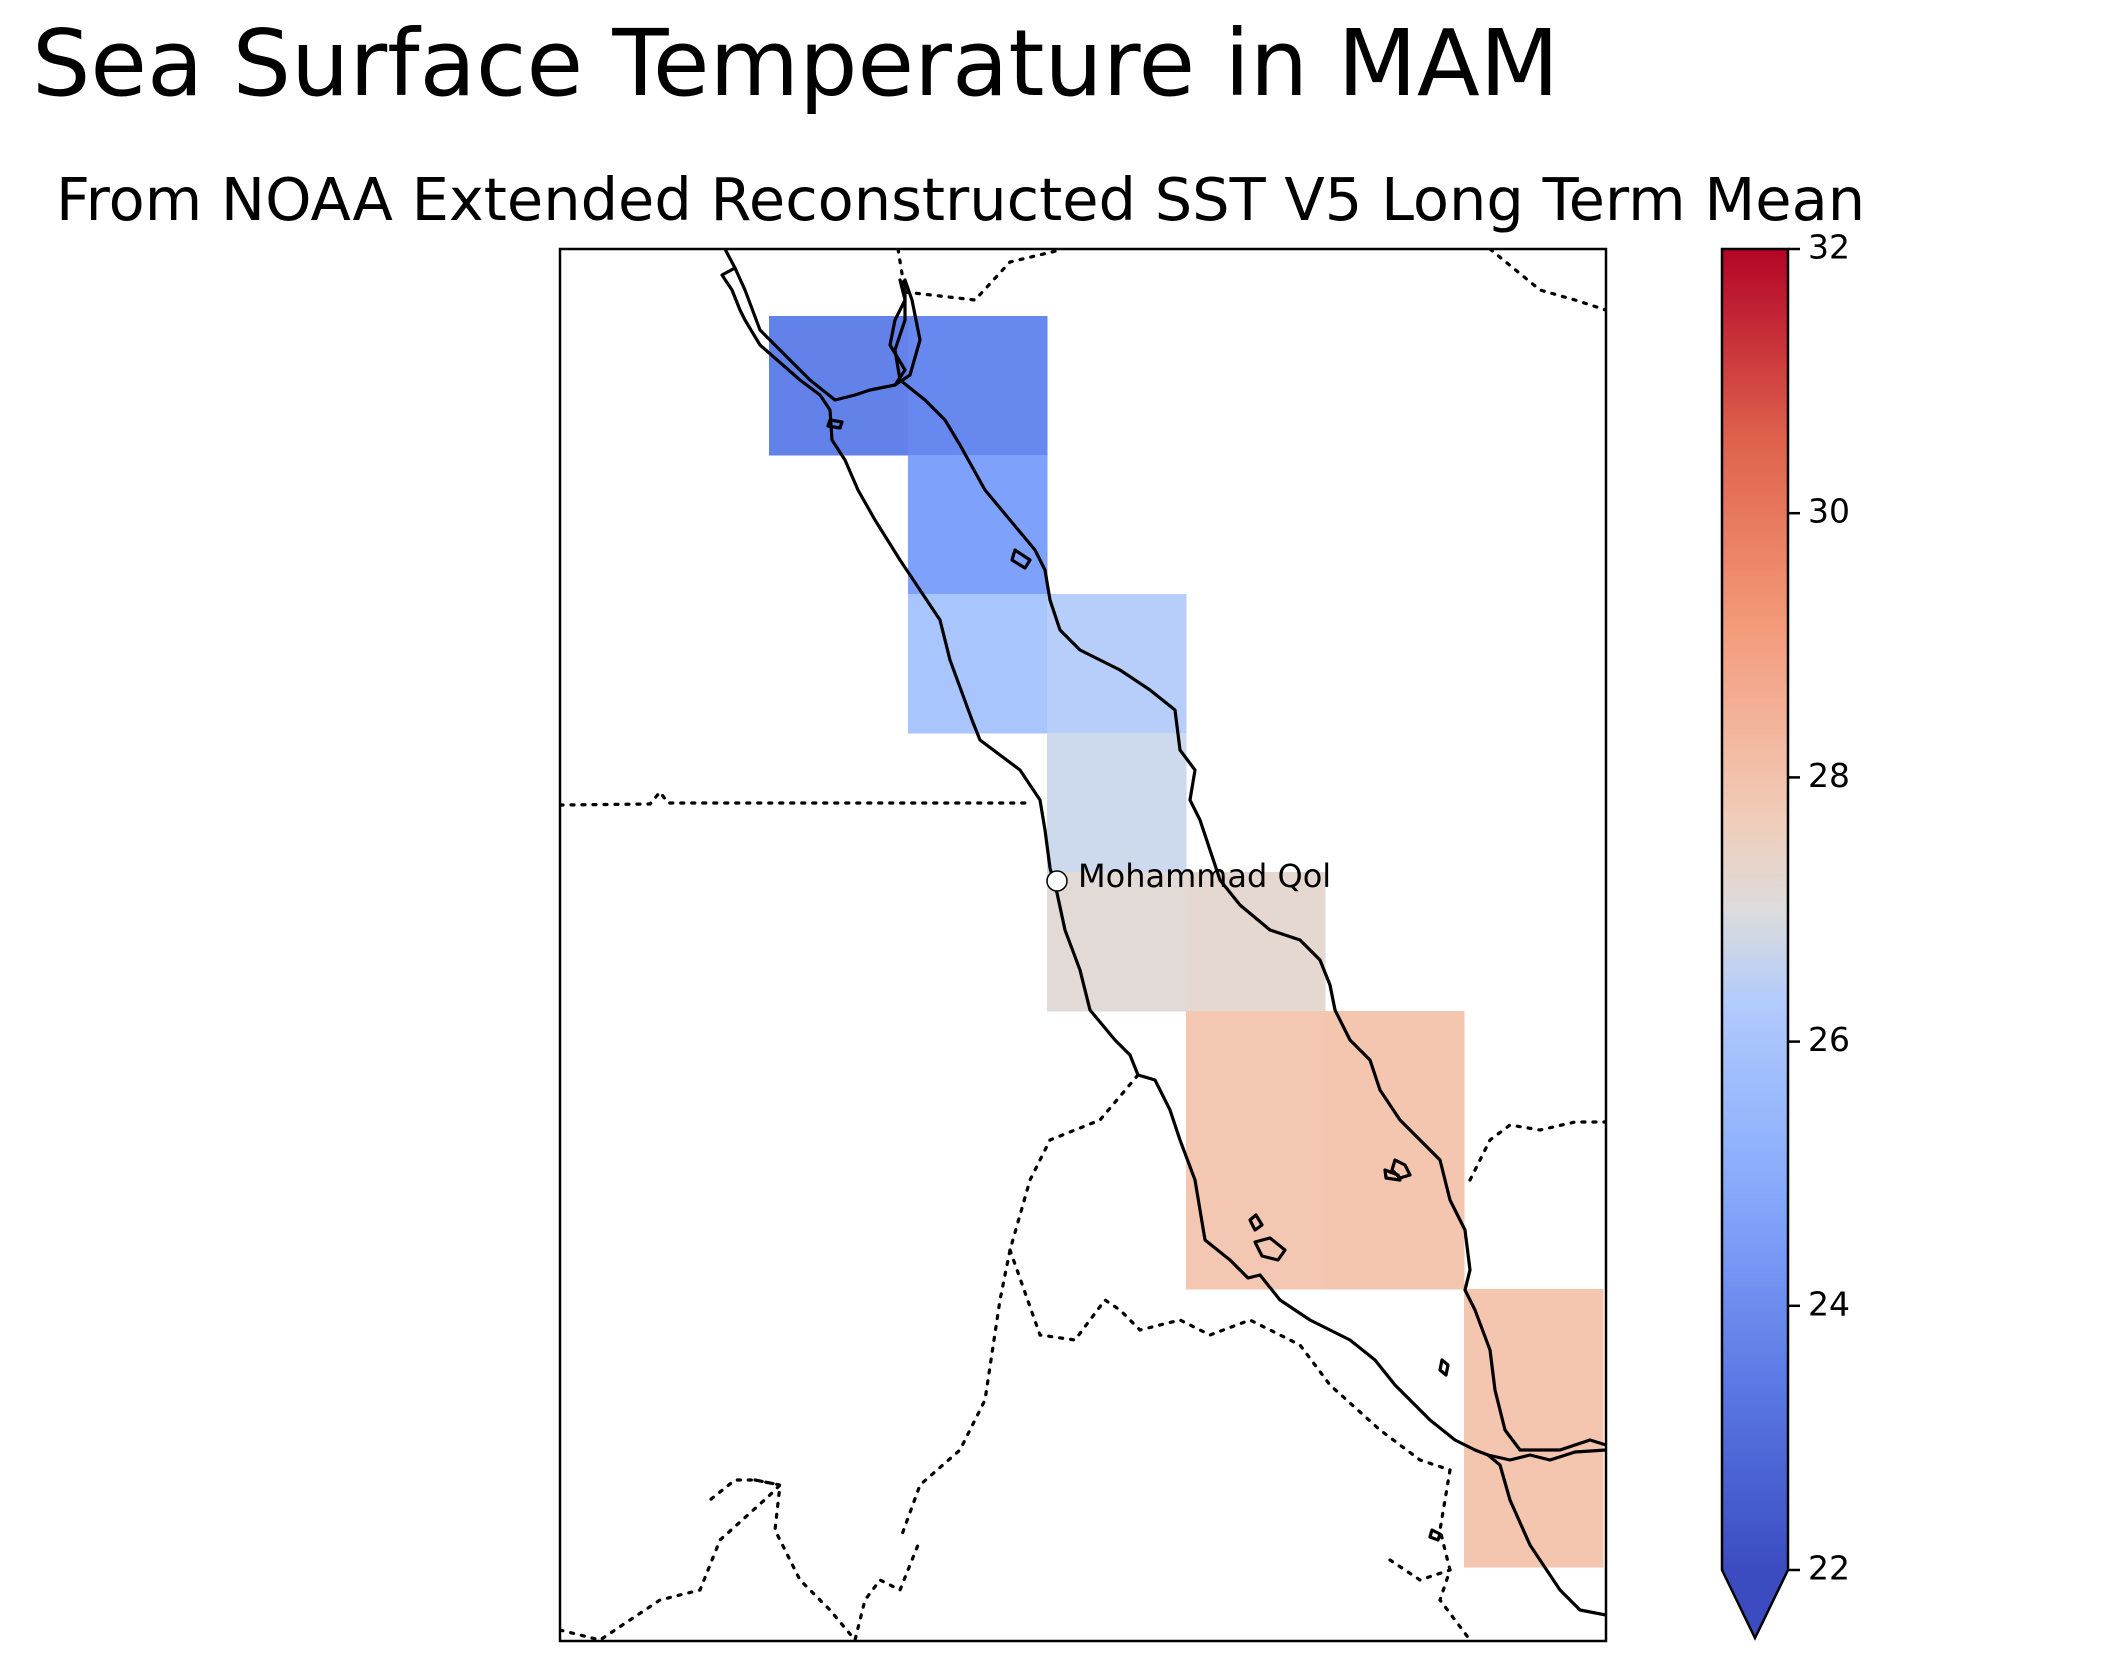  What do you see at coordinates (1829, 1039) in the screenshot?
I see `colorbar-tick-label: 26` at bounding box center [1829, 1039].